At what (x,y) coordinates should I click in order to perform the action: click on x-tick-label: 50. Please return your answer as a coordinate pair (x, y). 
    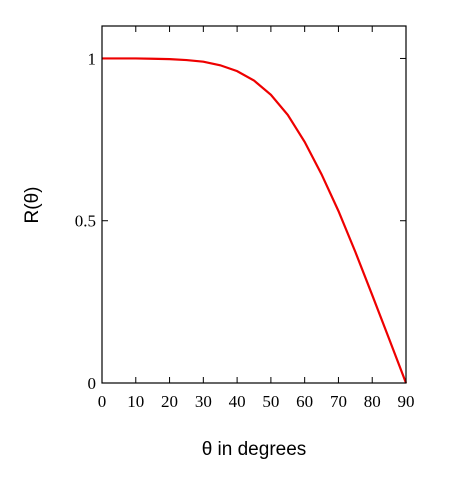
    Looking at the image, I should click on (270, 401).